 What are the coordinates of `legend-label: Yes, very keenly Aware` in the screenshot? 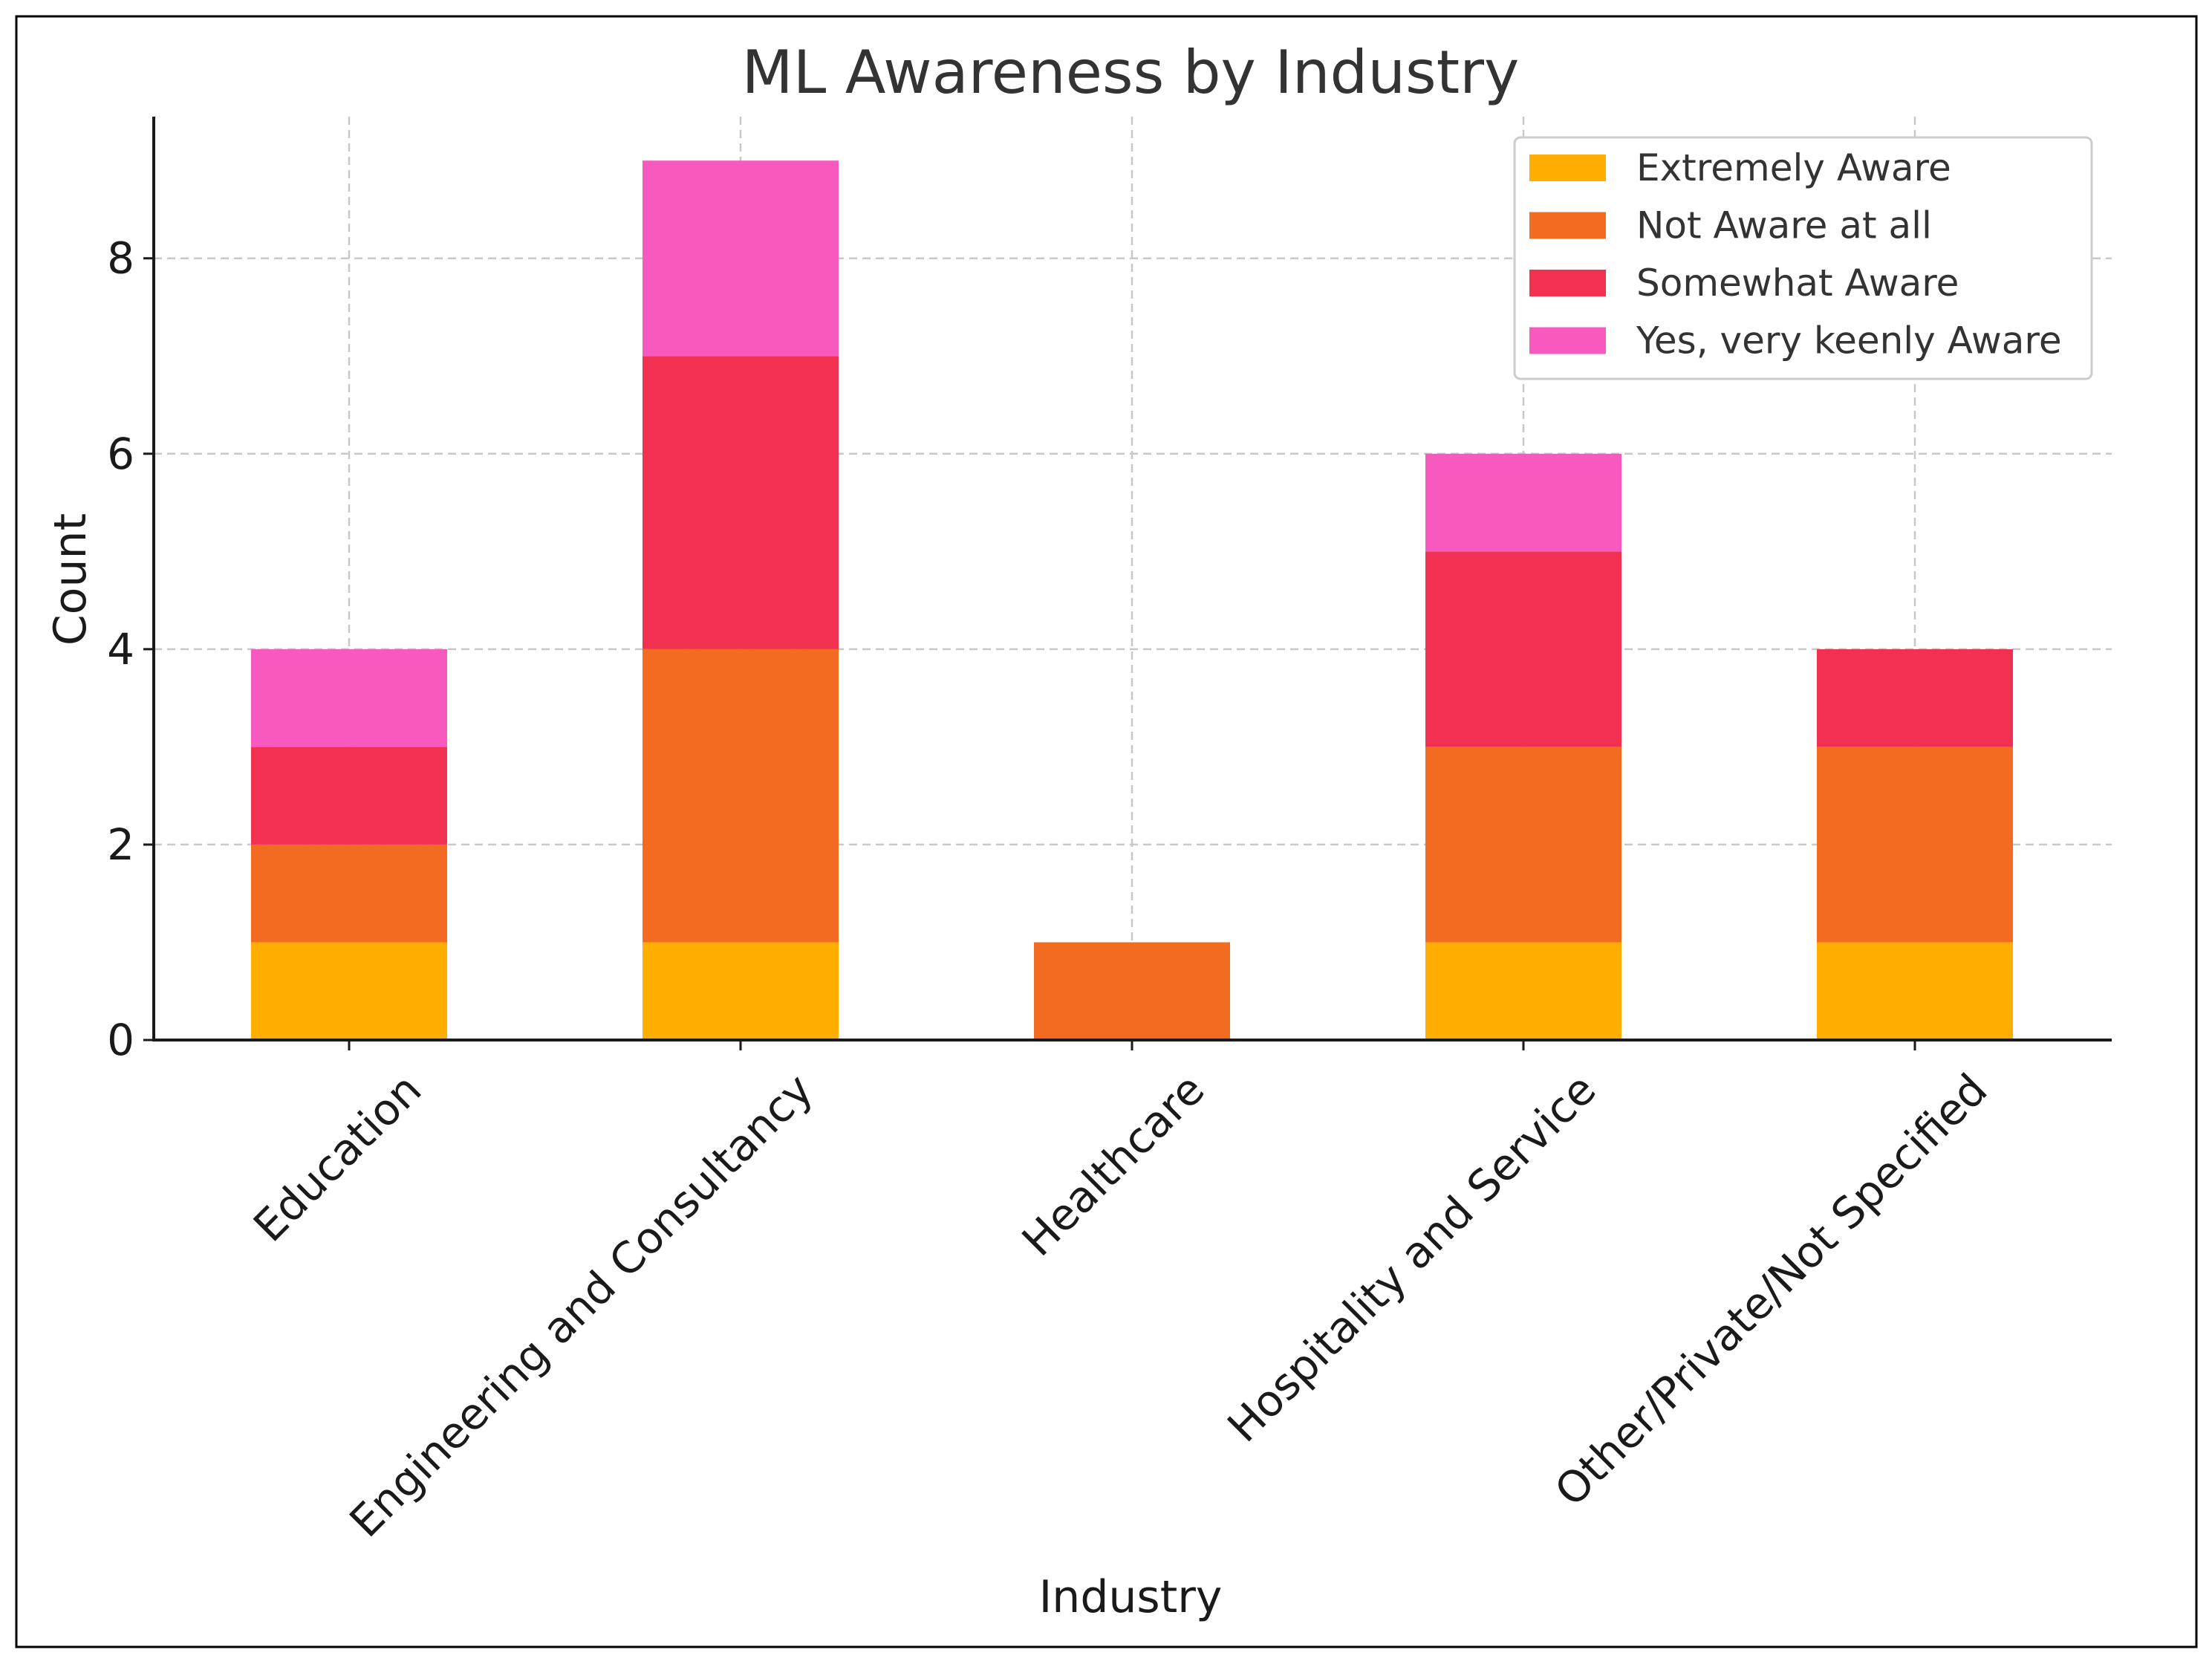 It's located at (1849, 341).